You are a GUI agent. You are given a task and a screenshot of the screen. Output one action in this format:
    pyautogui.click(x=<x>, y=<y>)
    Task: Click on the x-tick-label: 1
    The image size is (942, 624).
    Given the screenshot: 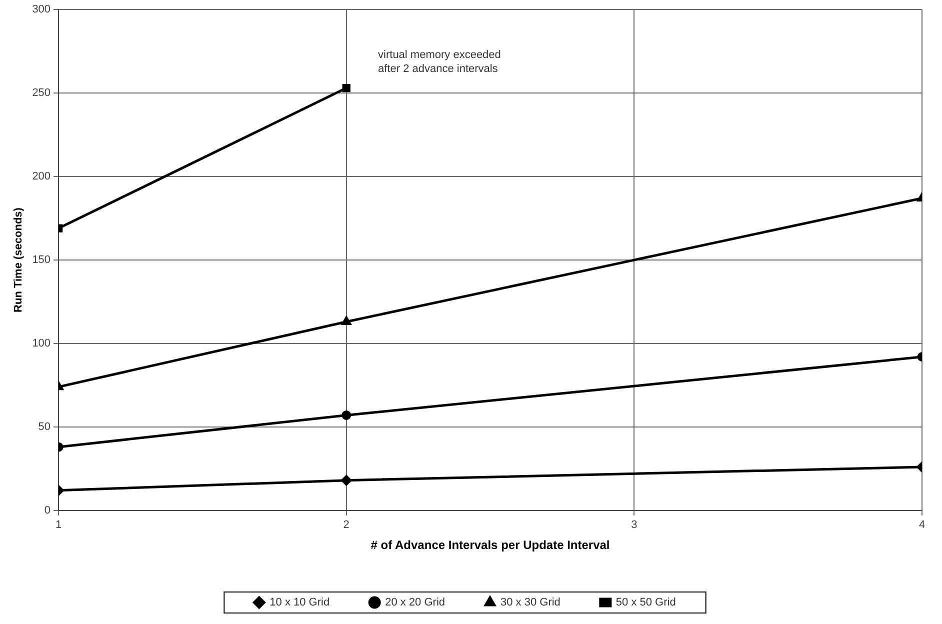 What is the action you would take?
    pyautogui.click(x=58, y=525)
    